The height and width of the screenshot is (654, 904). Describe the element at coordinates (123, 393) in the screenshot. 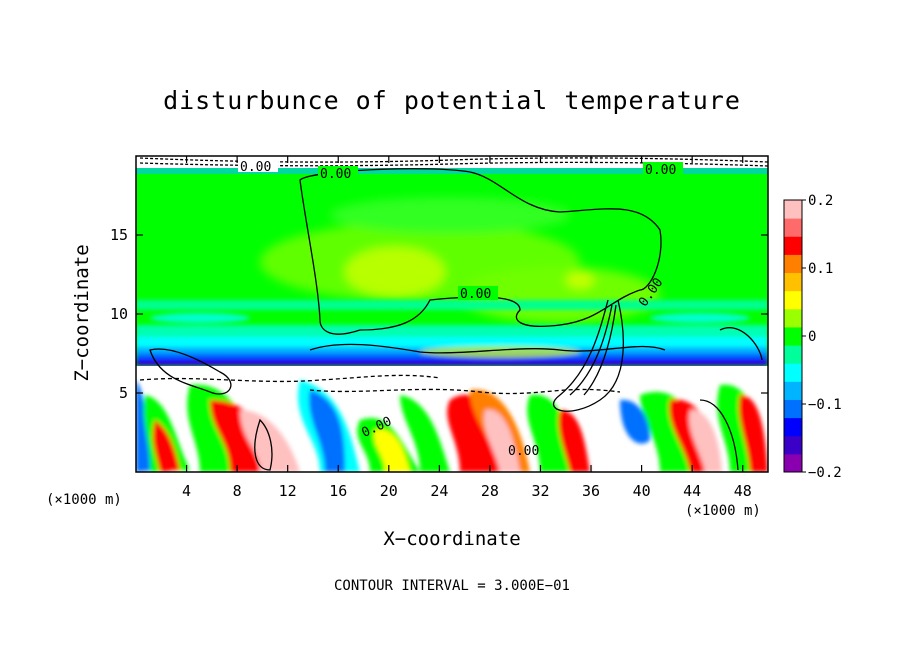

I see `y-tick-label: 5` at that location.